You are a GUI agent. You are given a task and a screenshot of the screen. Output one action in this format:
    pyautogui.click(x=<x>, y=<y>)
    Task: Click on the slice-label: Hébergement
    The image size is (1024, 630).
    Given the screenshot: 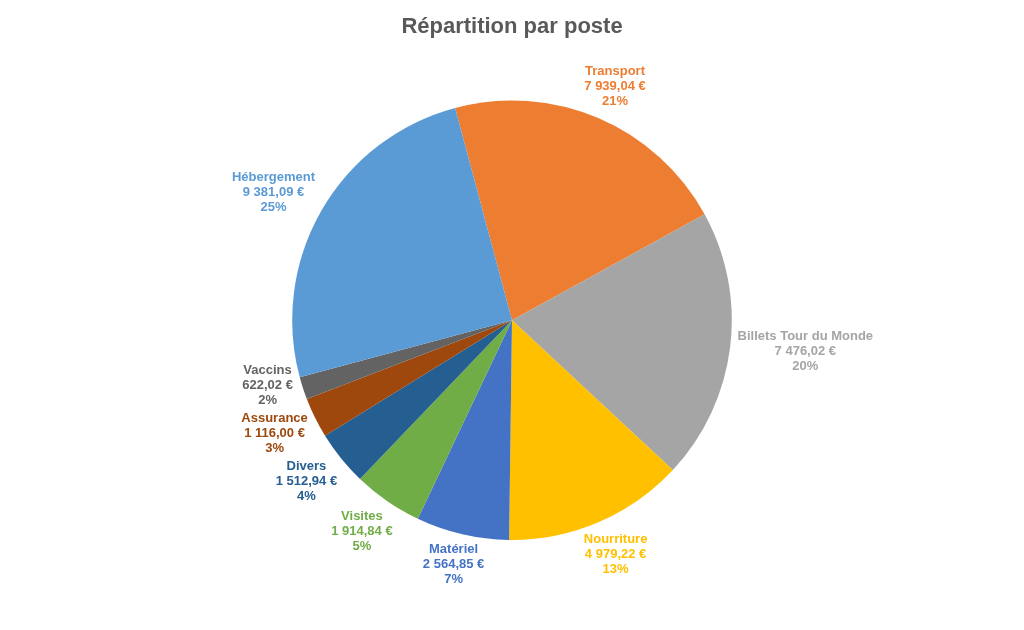 What is the action you would take?
    pyautogui.click(x=273, y=176)
    